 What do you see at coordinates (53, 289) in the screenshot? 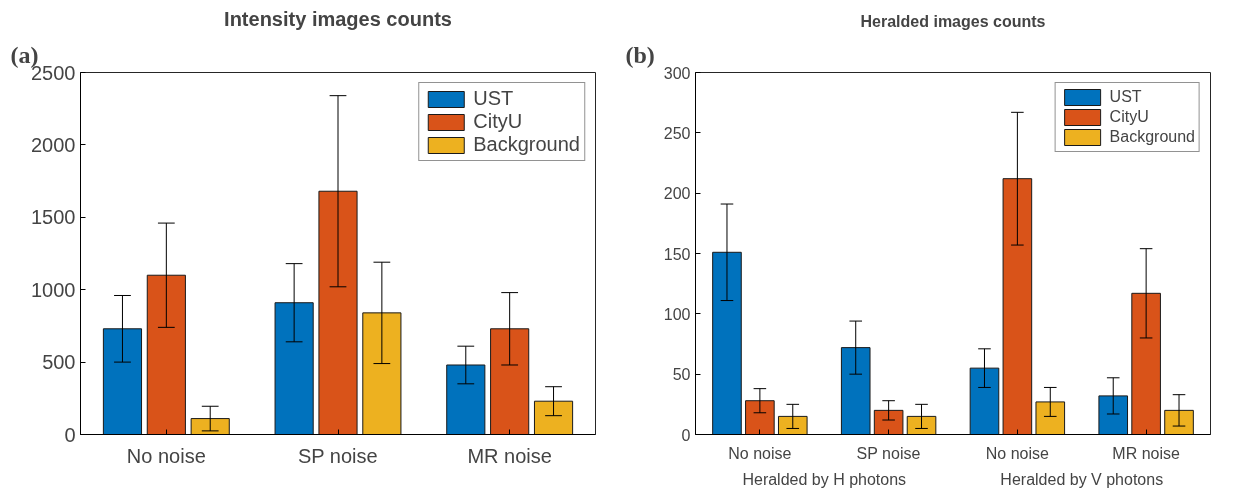
I see `y-tick-label: 1000` at bounding box center [53, 289].